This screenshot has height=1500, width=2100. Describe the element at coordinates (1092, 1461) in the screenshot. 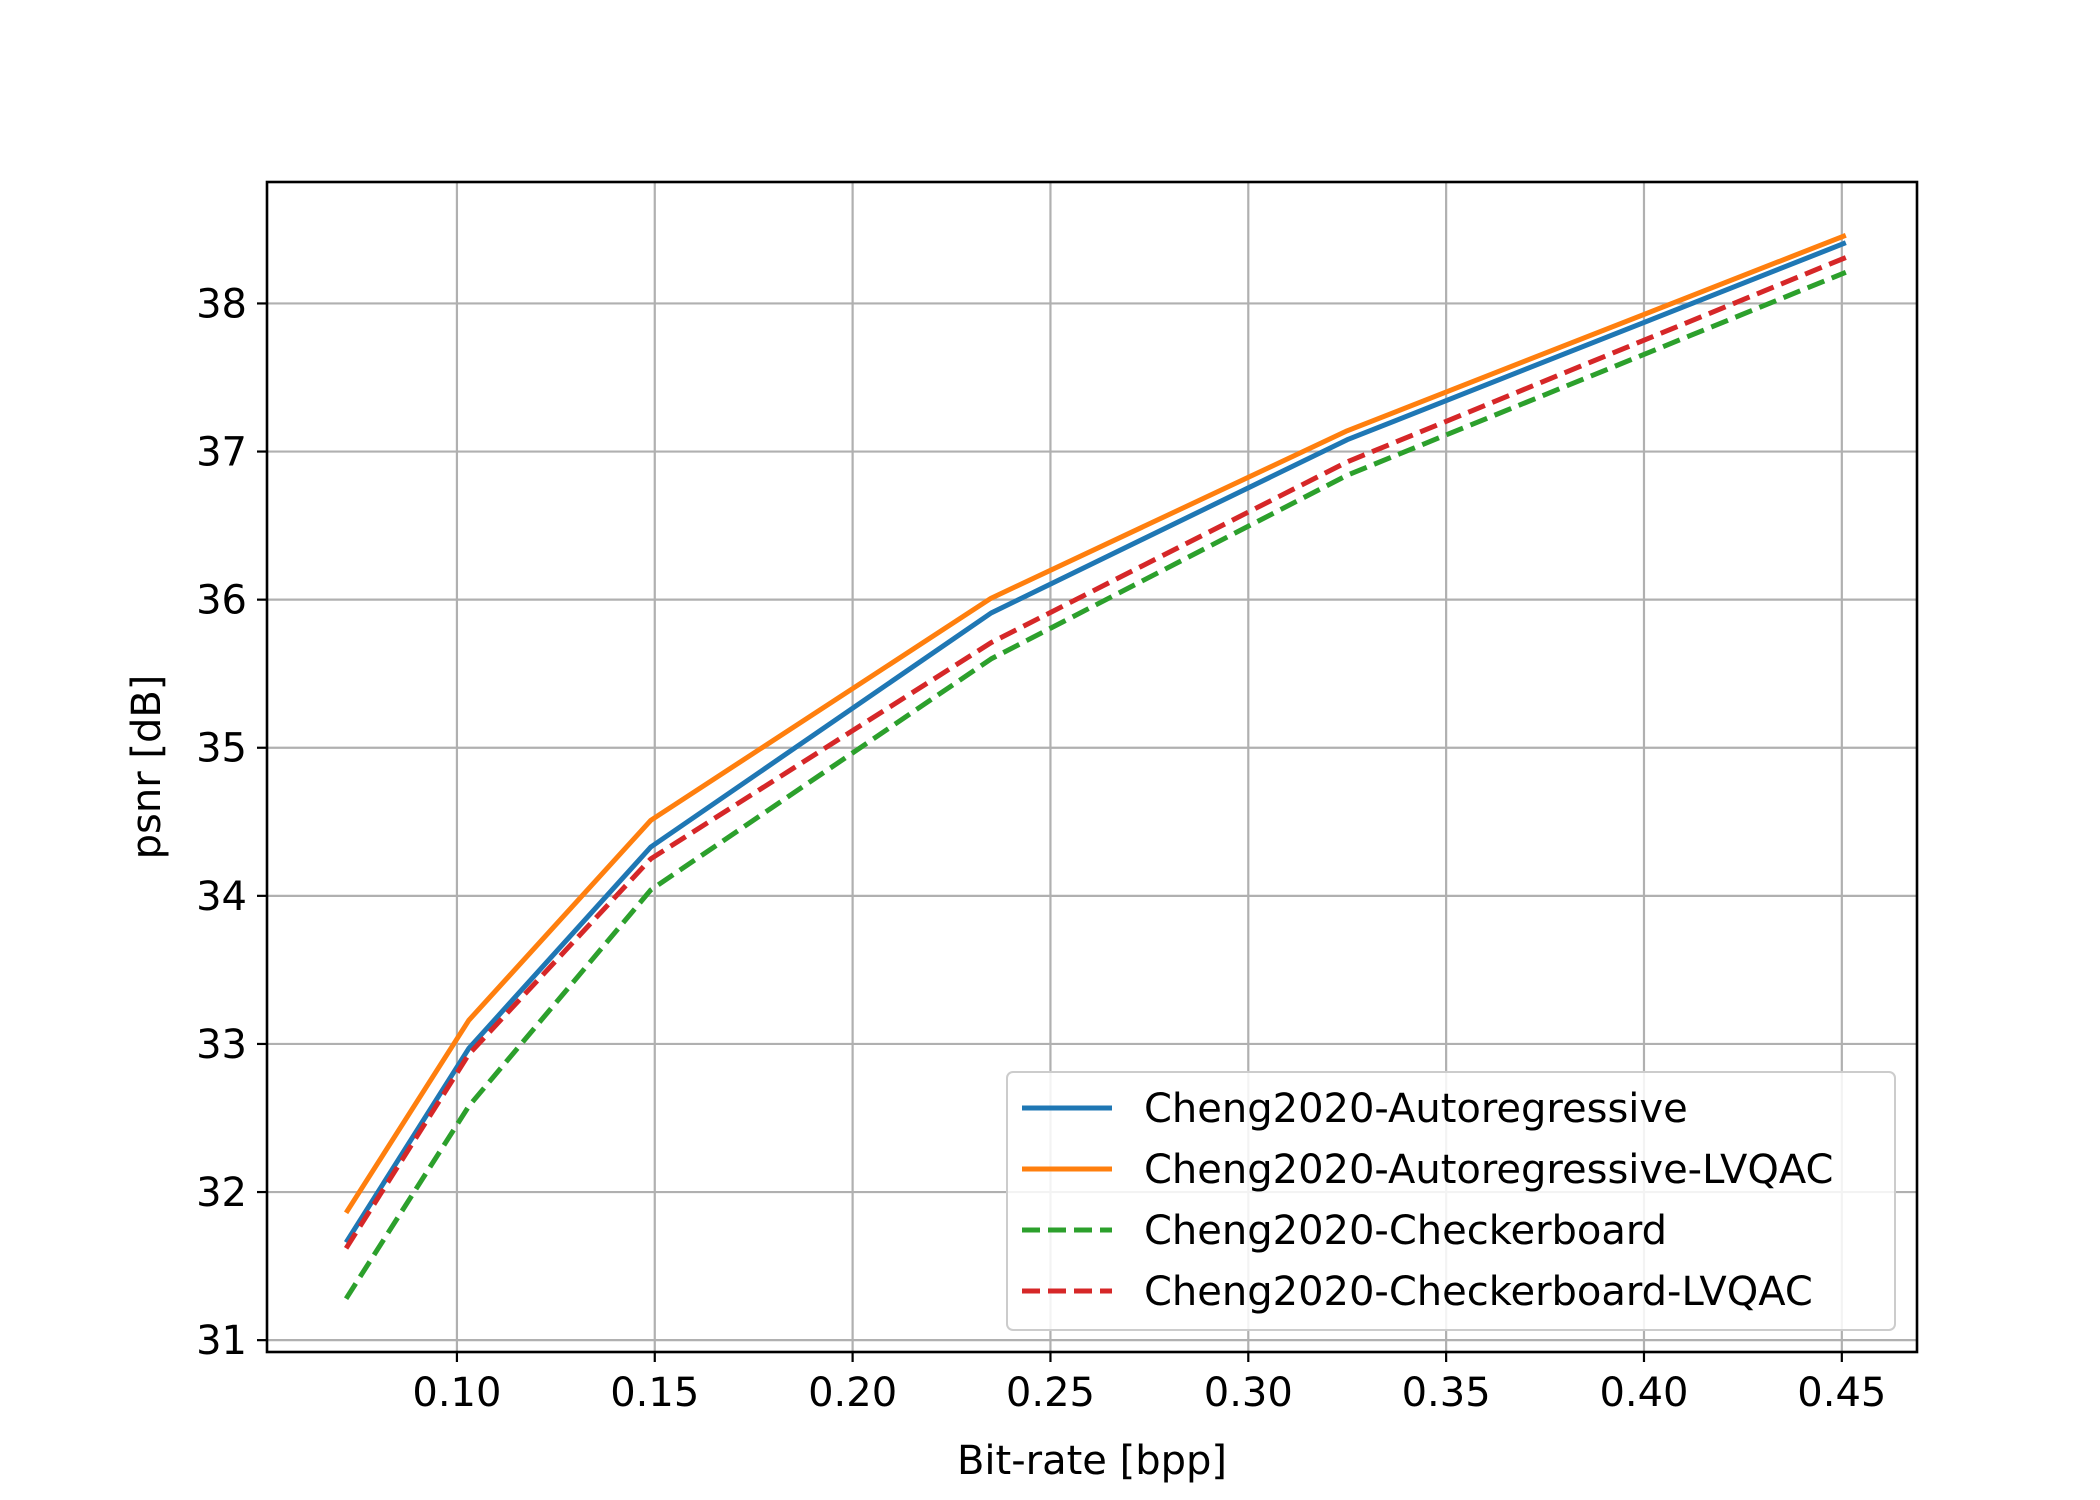

I see `x-axis-label: Bit-rate [bpp]` at that location.